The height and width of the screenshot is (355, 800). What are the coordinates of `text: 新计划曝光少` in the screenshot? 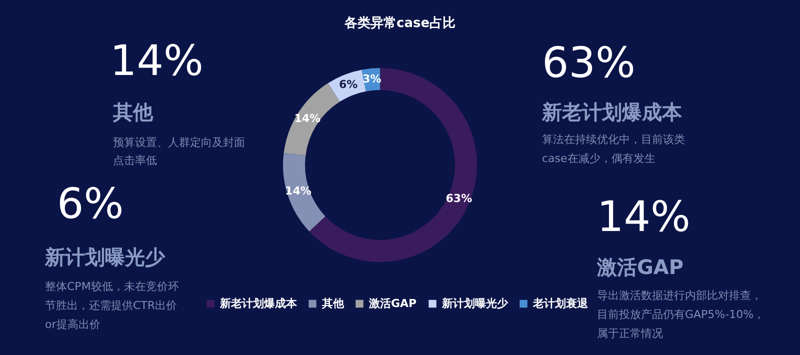 It's located at (105, 257).